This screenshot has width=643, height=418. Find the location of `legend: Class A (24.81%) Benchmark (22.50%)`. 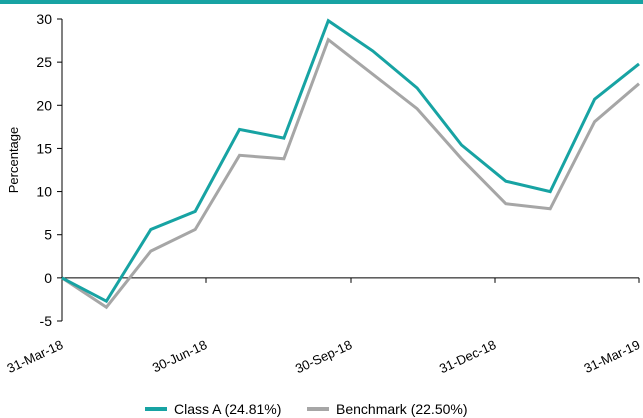

legend: Class A (24.81%) Benchmark (22.50%) is located at coordinates (306, 409).